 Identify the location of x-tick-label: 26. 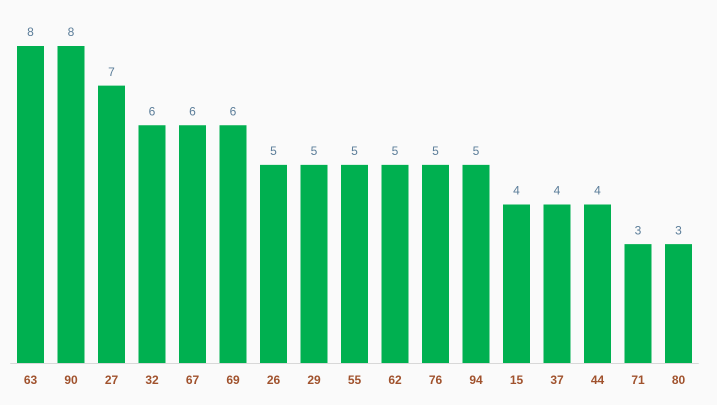
(274, 380).